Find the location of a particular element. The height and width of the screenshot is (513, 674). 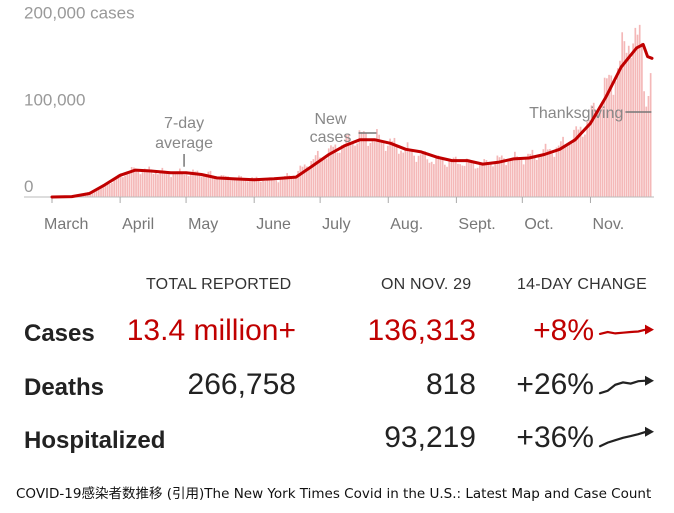

change-value: +26% is located at coordinates (555, 384).